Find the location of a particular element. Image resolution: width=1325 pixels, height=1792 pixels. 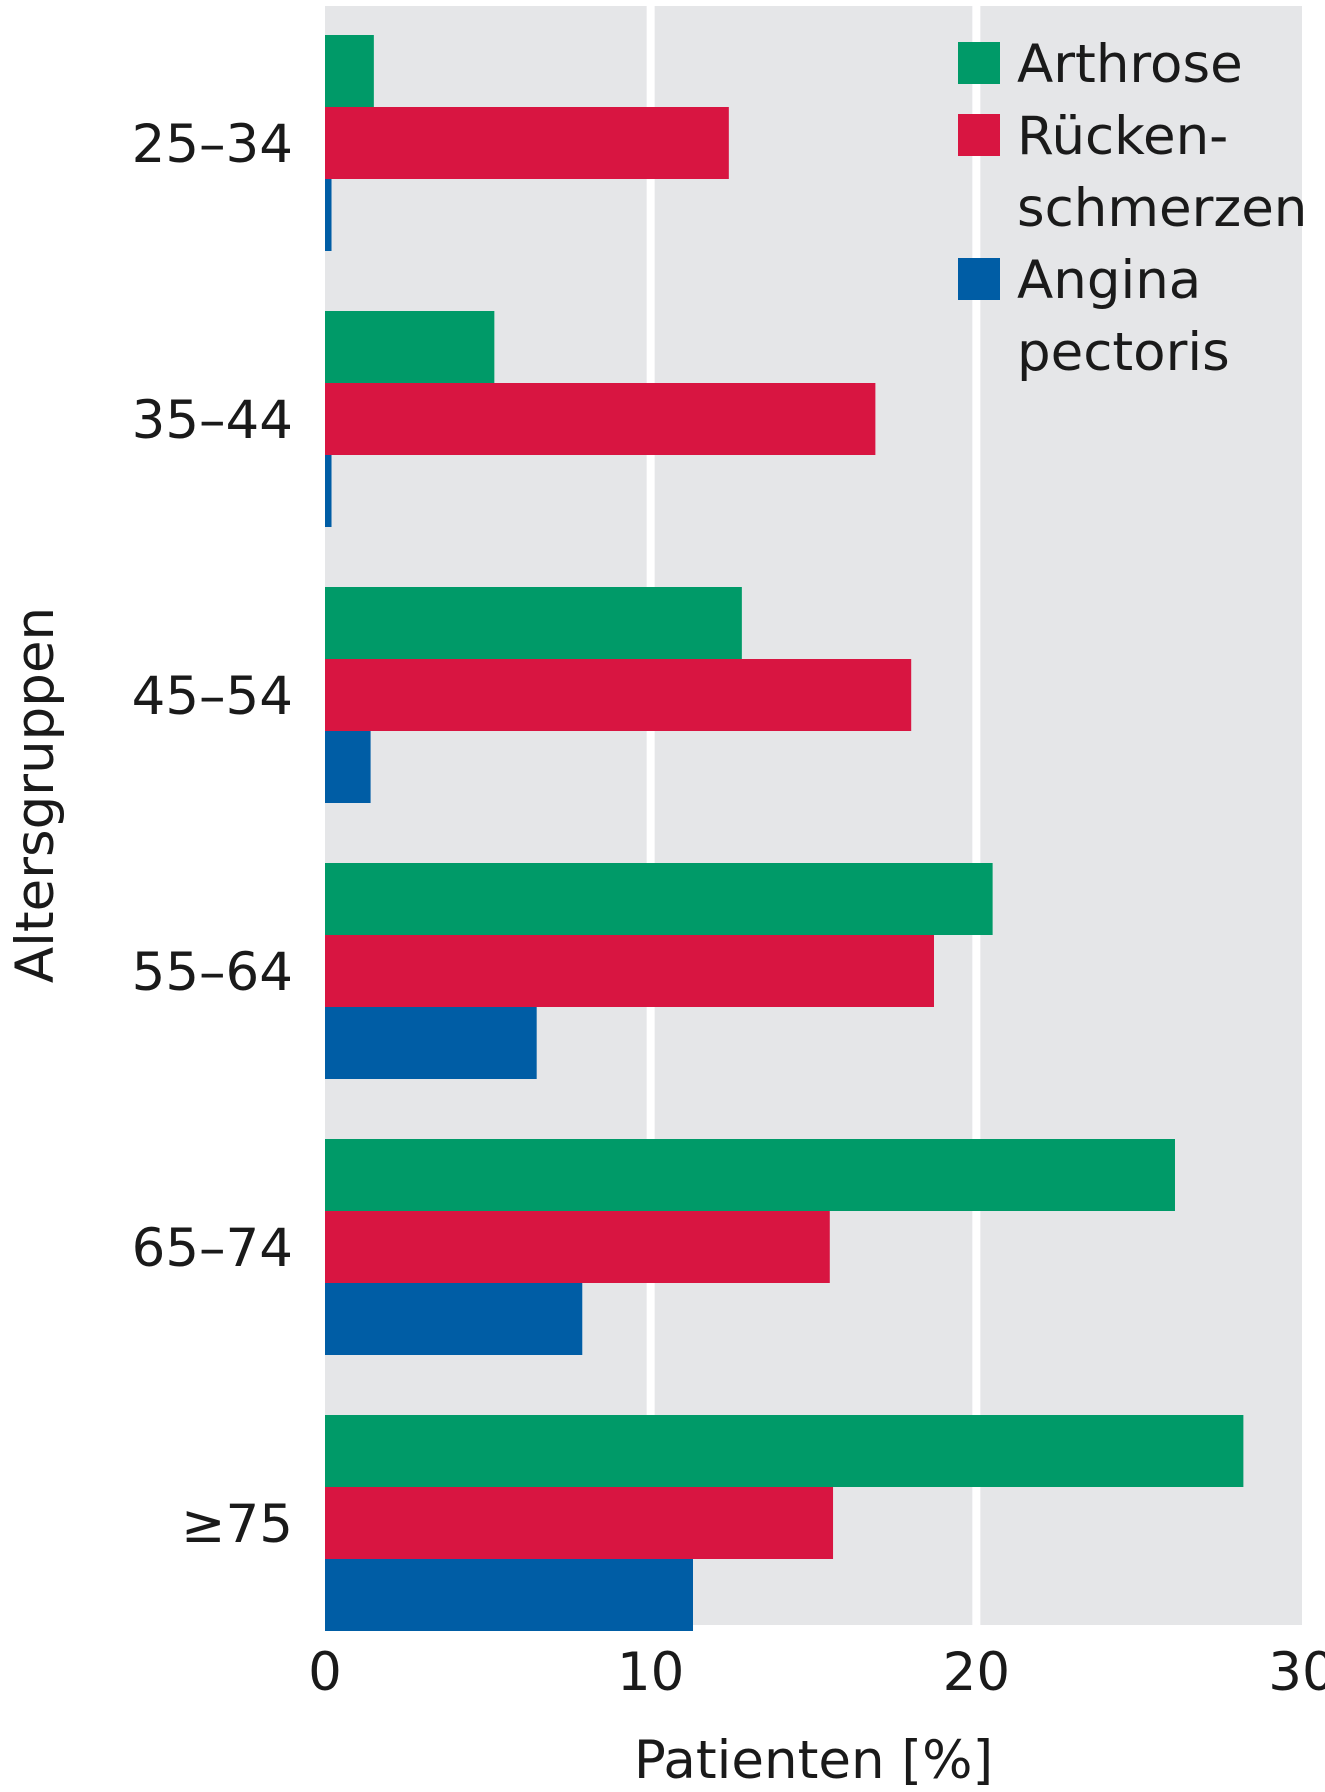

y-tick-label: 65–74 is located at coordinates (212, 1248).